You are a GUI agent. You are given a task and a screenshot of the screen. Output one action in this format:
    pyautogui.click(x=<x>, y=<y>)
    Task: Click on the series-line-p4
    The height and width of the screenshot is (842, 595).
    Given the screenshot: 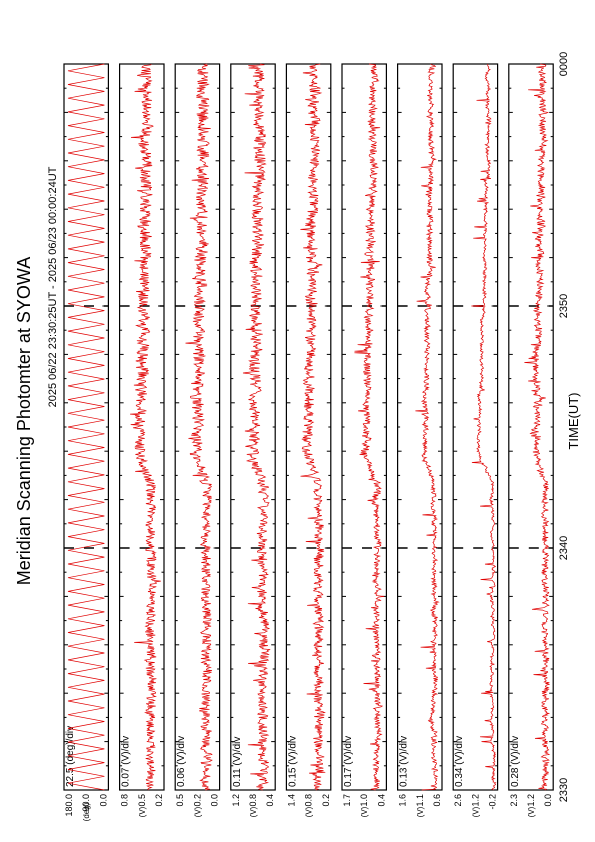 What is the action you would take?
    pyautogui.click(x=313, y=427)
    